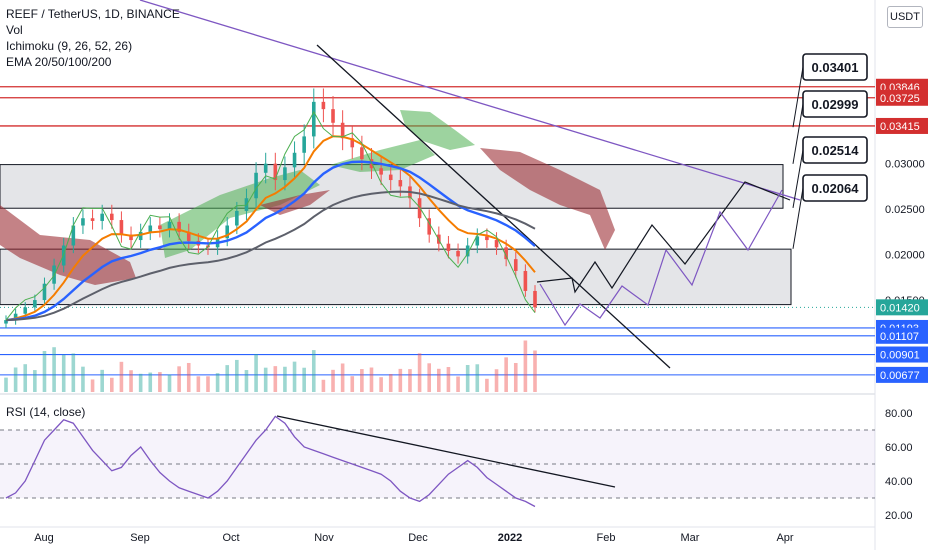  What do you see at coordinates (93, 14) in the screenshot?
I see `symbol-title: REEF / TetherUS, 1D, BINANCE` at bounding box center [93, 14].